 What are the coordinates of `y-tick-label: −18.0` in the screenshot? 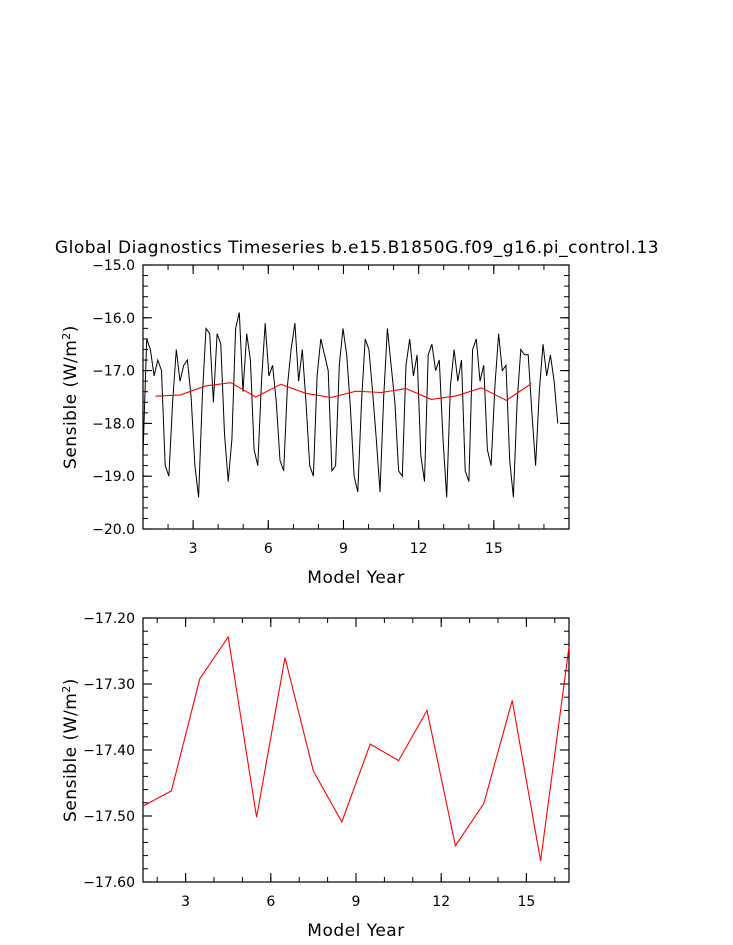 It's located at (113, 424).